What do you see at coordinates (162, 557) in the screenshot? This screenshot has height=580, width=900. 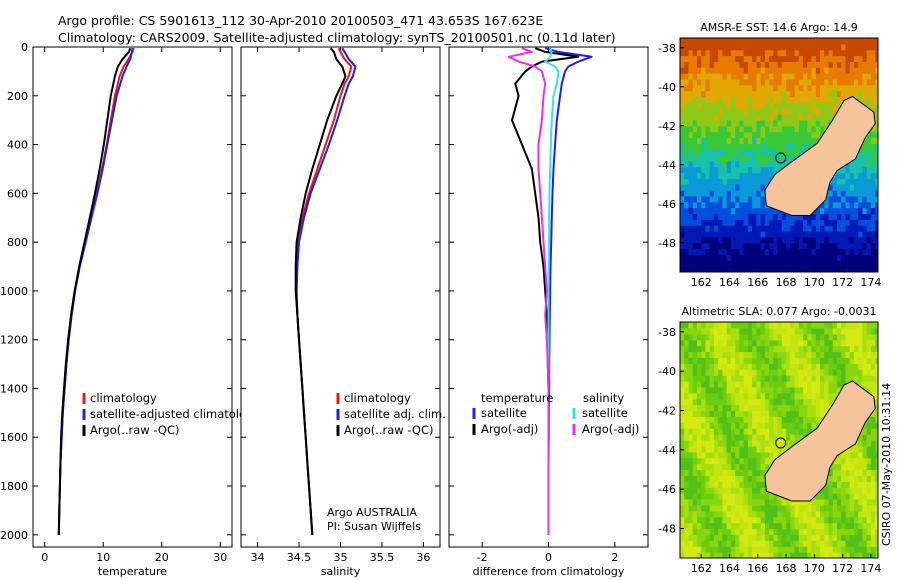 I see `x-tick-label: 20` at bounding box center [162, 557].